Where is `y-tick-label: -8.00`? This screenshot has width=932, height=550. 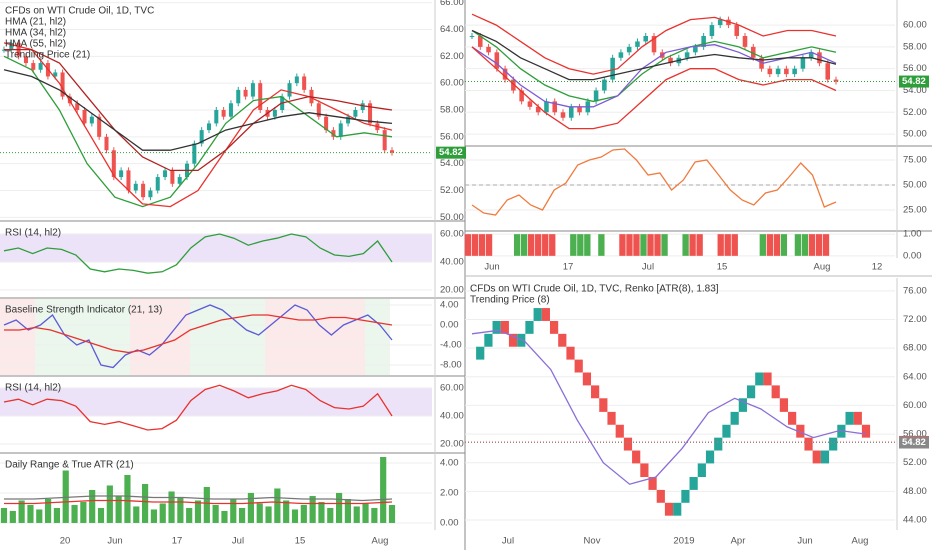
y-tick-label: -8.00 is located at coordinates (451, 365).